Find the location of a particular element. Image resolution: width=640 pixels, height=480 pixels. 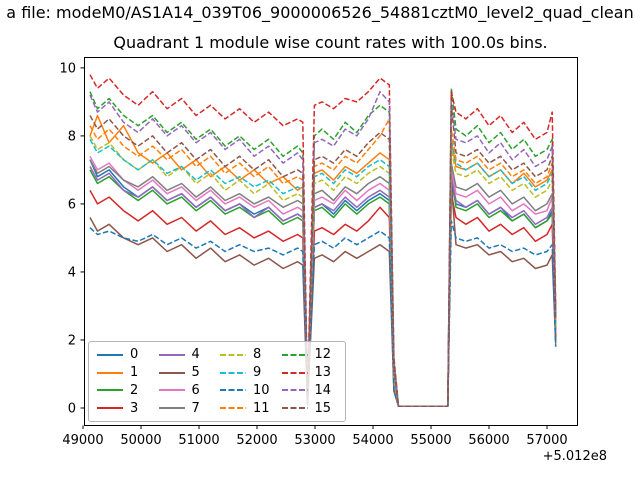

legend-entry-4: 4 is located at coordinates (186, 355).